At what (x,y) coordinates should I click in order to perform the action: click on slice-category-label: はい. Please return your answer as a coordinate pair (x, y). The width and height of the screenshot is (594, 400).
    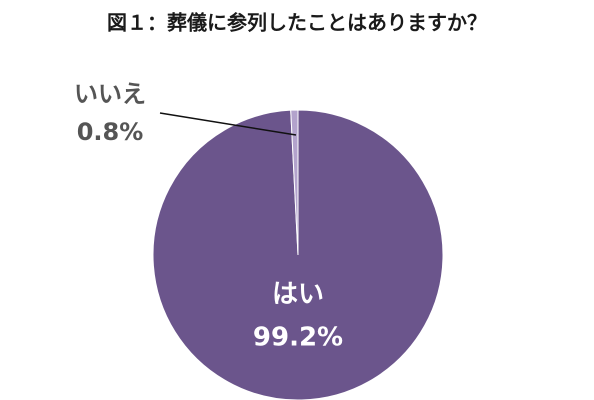
    Looking at the image, I should click on (298, 295).